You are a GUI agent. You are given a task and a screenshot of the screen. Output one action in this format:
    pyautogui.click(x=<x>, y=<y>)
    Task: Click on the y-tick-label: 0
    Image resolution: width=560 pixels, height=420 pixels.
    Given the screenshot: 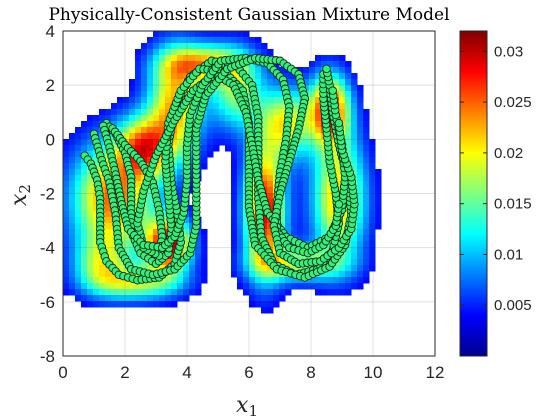 What is the action you would take?
    pyautogui.click(x=50, y=139)
    